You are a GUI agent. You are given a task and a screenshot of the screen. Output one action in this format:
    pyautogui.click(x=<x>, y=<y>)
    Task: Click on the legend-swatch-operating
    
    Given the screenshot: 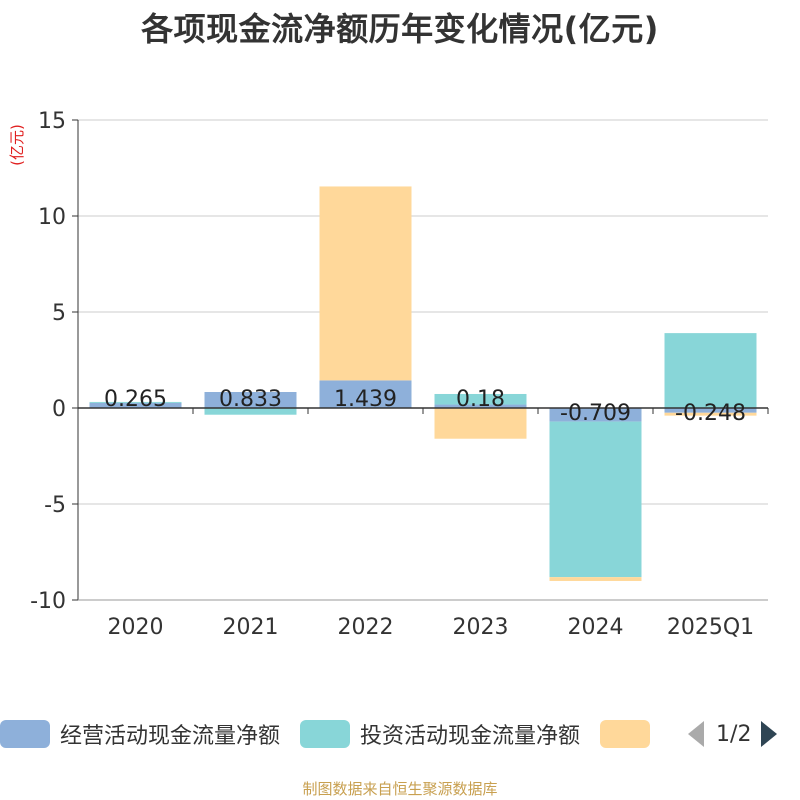 What is the action you would take?
    pyautogui.click(x=25, y=734)
    